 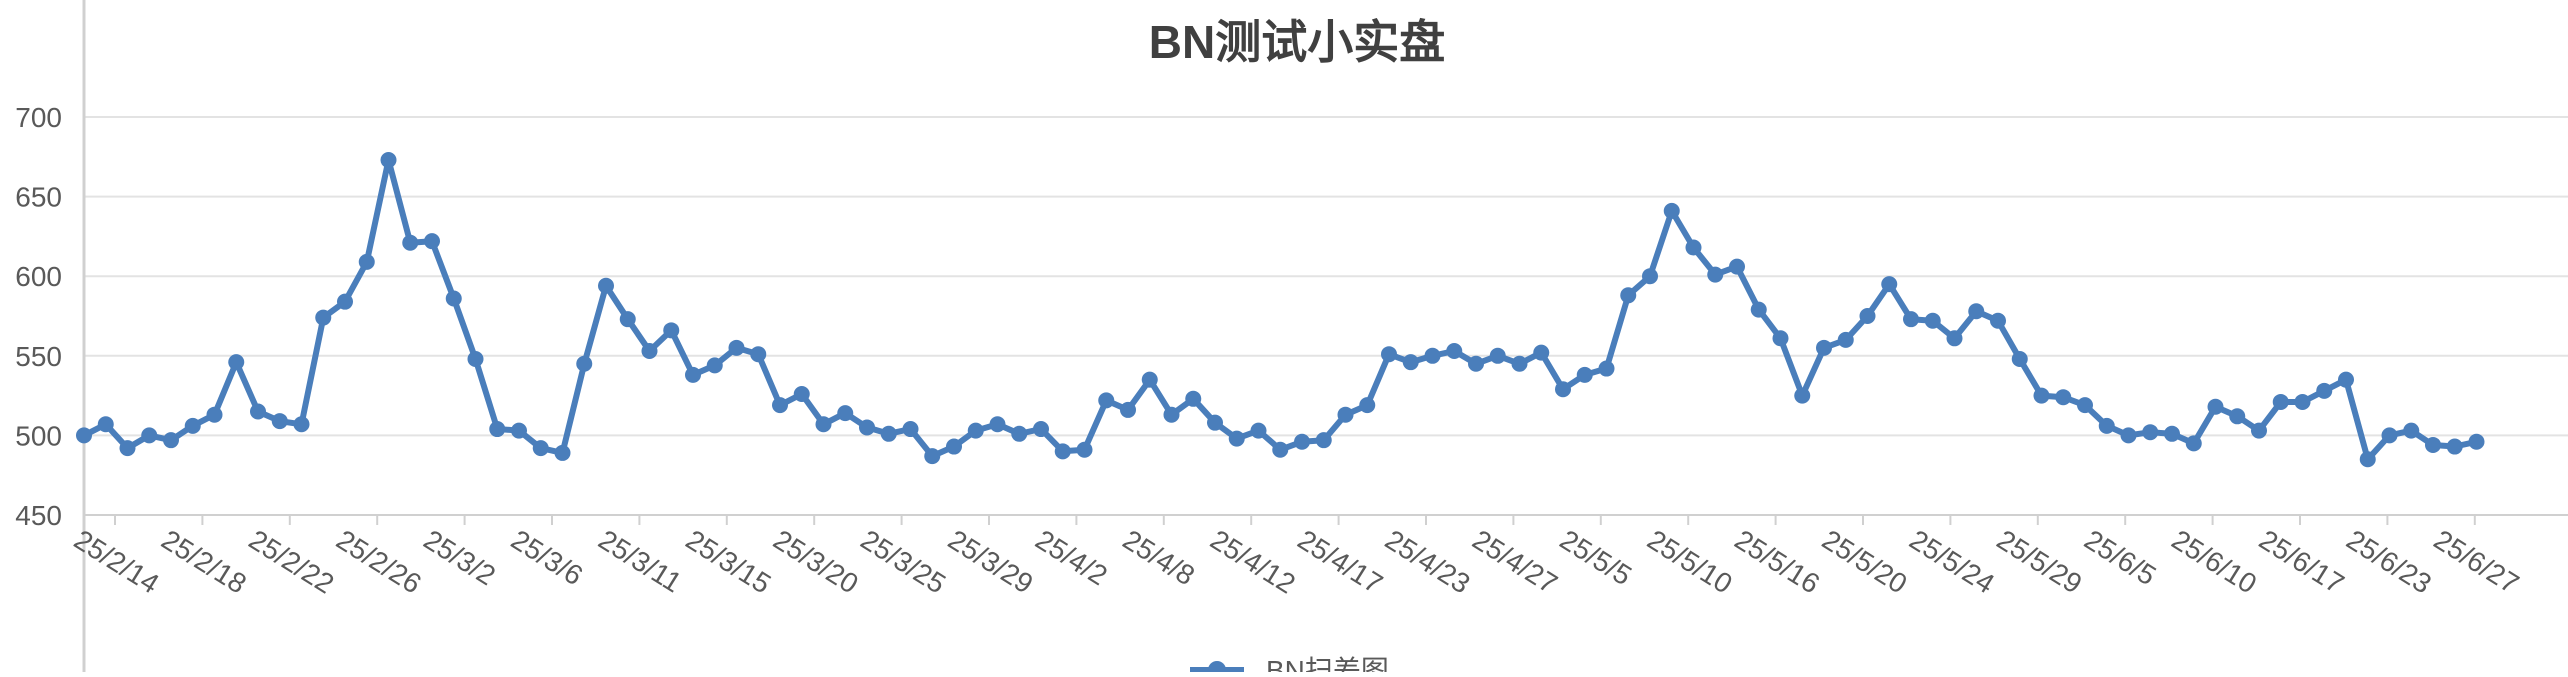 I want to click on x-axis-tick-marks, so click(x=1295, y=520).